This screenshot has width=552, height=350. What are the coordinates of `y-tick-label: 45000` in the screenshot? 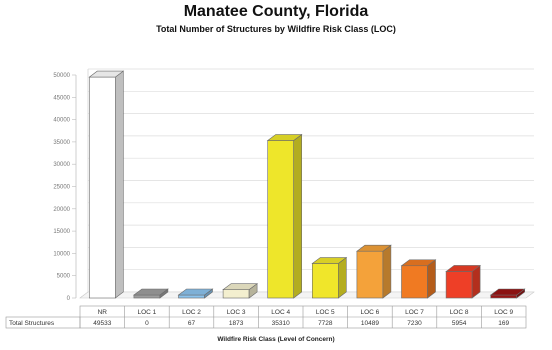 It's located at (61, 98).